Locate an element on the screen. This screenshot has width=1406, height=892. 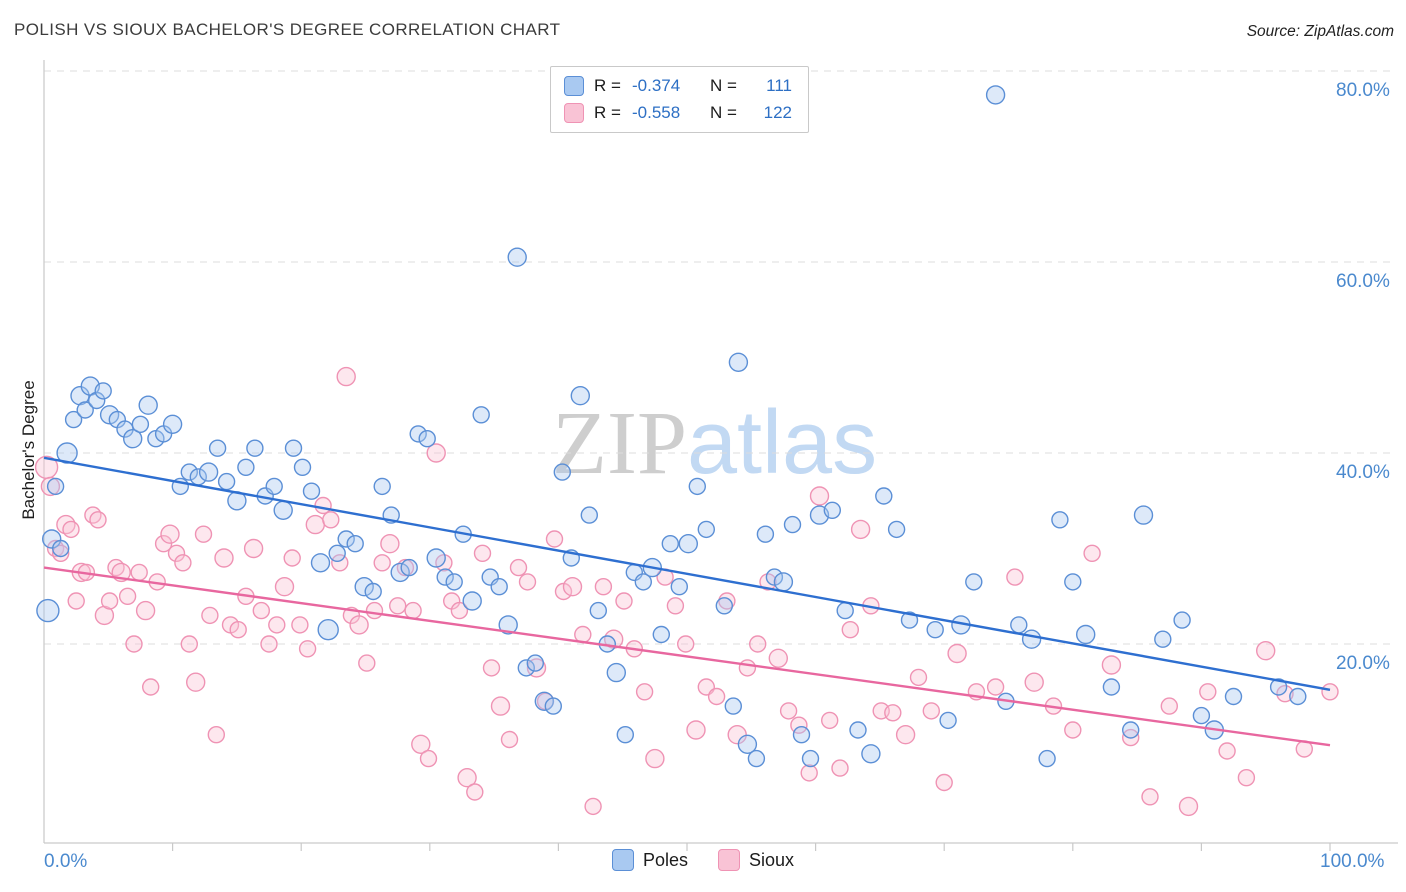
source-attribution: Source: ZipAtlas.com is located at coordinates (1320, 31).